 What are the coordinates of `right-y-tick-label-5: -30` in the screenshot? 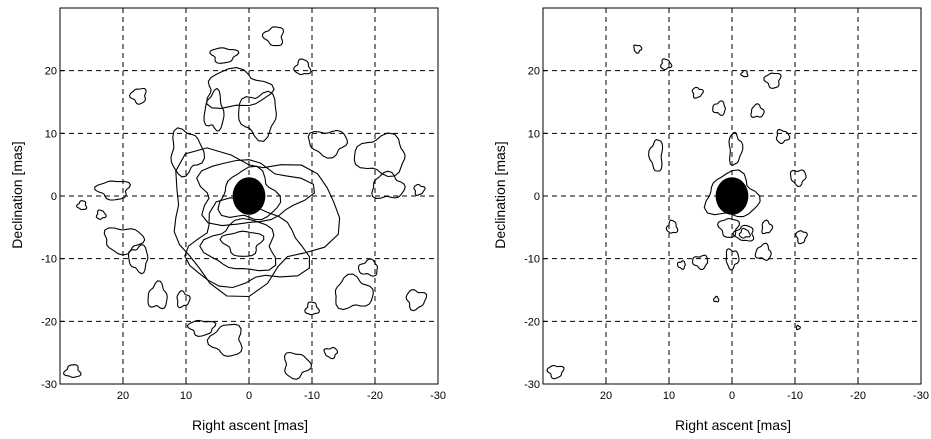 It's located at (532, 385).